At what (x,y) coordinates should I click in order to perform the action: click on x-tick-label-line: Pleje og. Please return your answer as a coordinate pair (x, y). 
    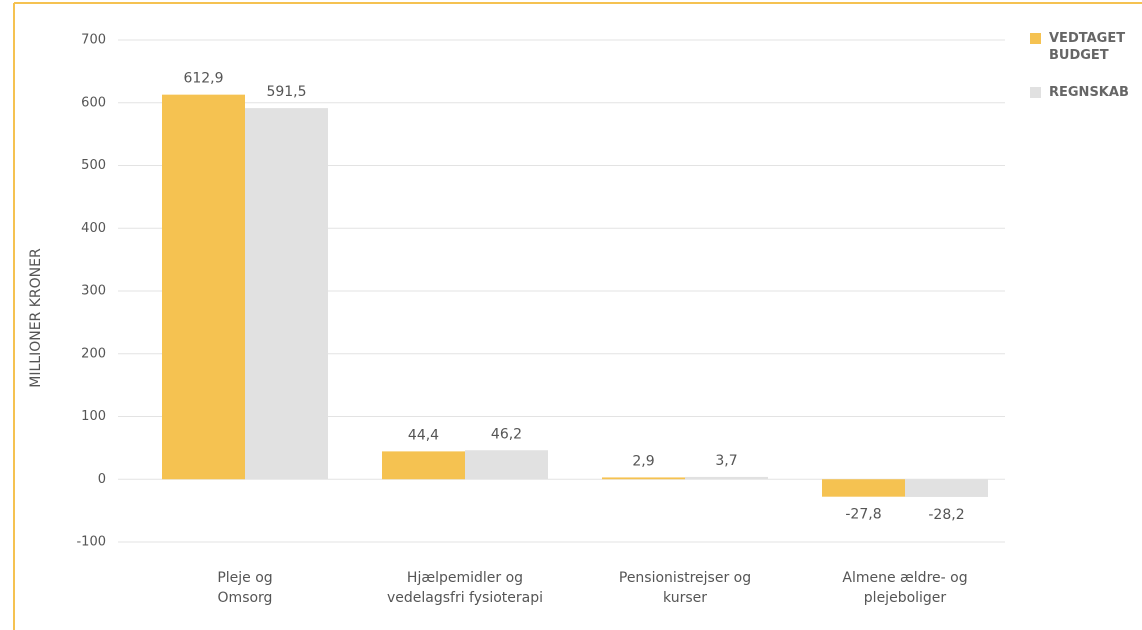
    Looking at the image, I should click on (244, 578).